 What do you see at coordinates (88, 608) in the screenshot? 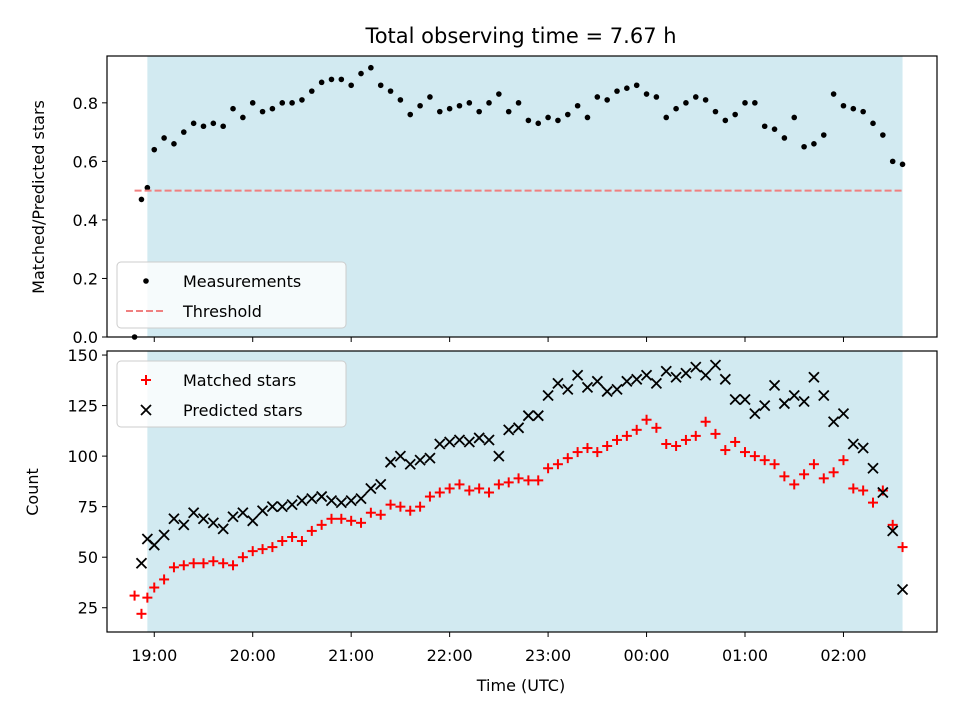
I see `y-tick-label: 25` at bounding box center [88, 608].